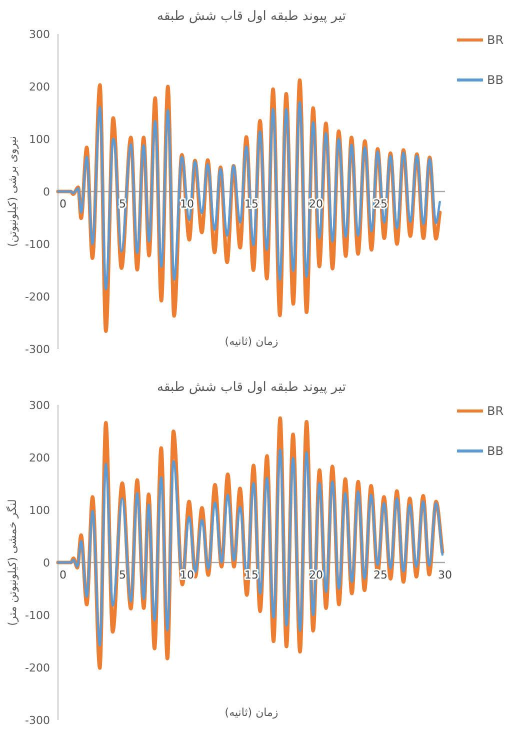 This screenshot has width=510, height=742. What do you see at coordinates (187, 204) in the screenshot?
I see `x-tick-label: 10` at bounding box center [187, 204].